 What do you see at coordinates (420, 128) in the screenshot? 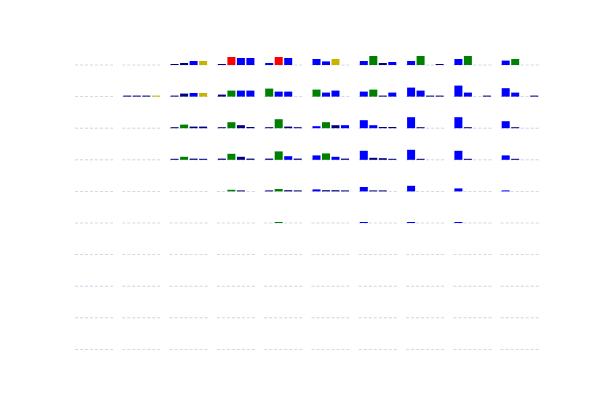
I see `bar-r2-c7-b1` at bounding box center [420, 128].